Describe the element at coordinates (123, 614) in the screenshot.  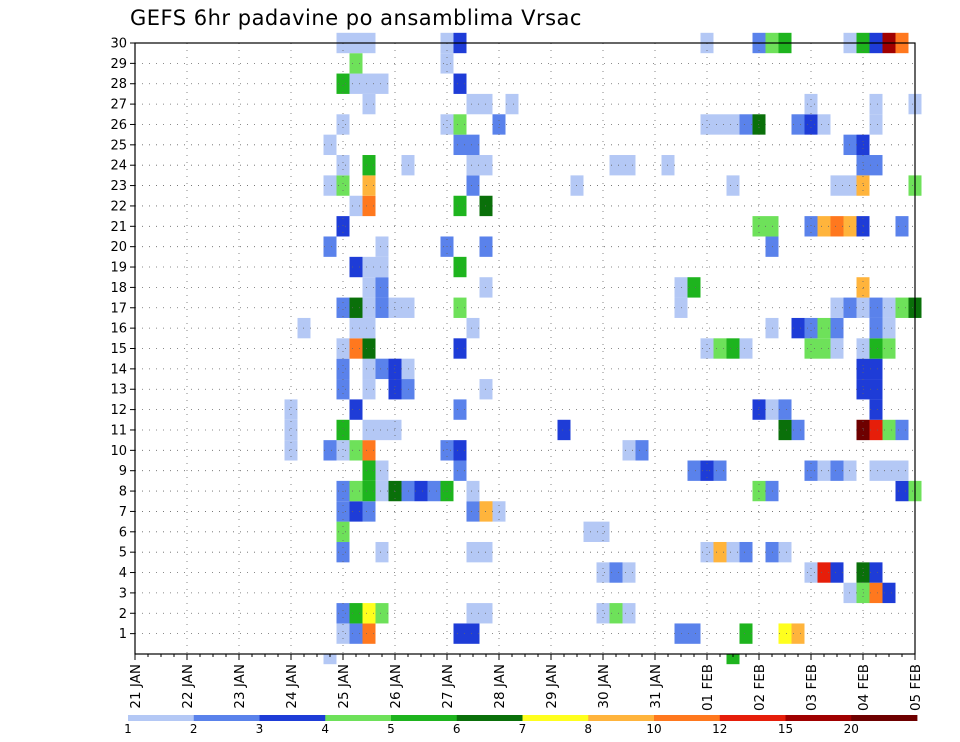
I see `y-tick-label: 2` at that location.